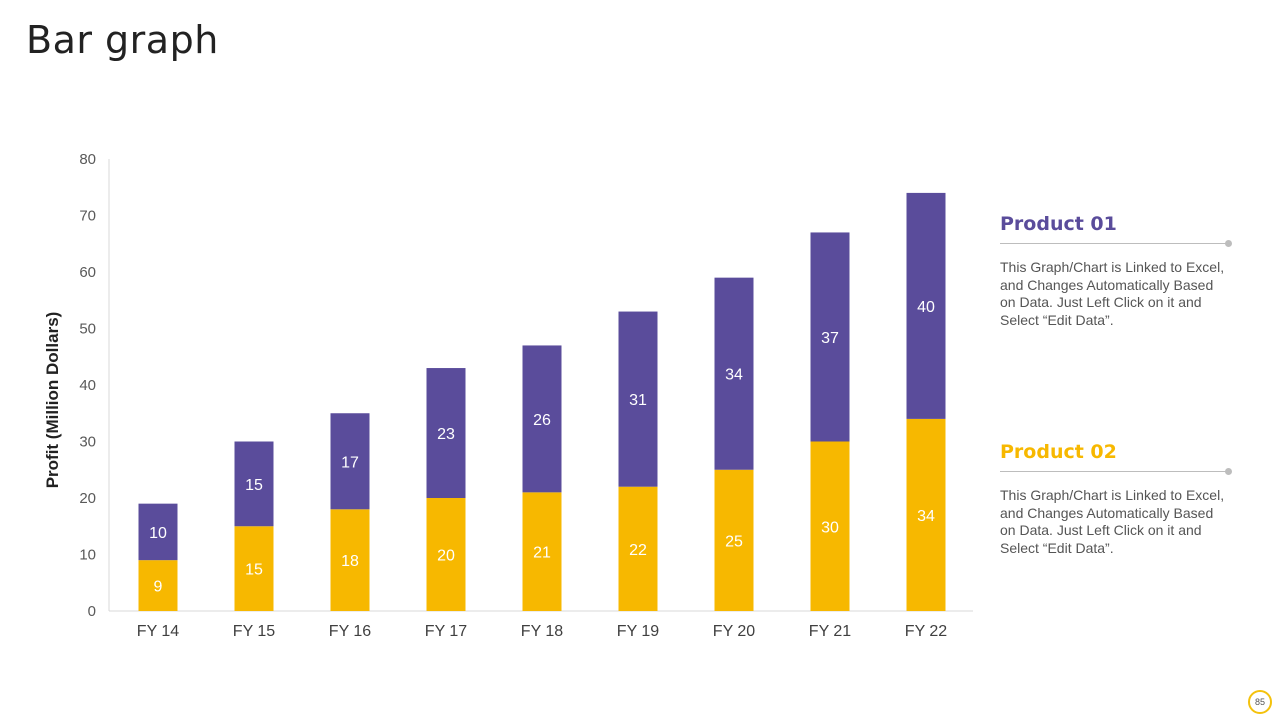  Describe the element at coordinates (734, 631) in the screenshot. I see `x-tick-label: FY 20` at that location.